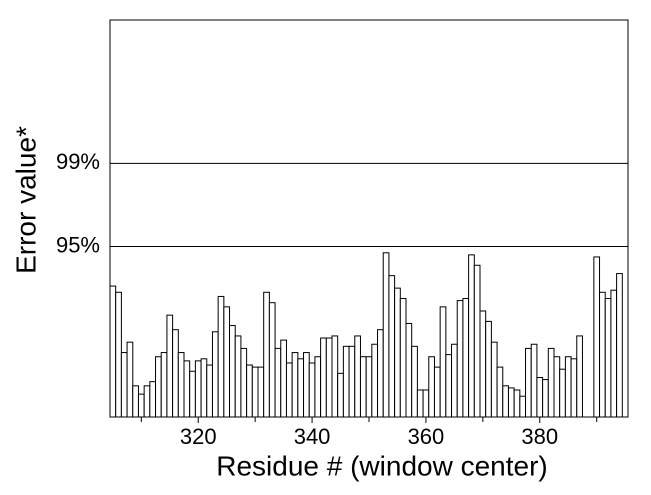 The width and height of the screenshot is (651, 495). Describe the element at coordinates (312, 436) in the screenshot. I see `x-tick-label: 340` at that location.